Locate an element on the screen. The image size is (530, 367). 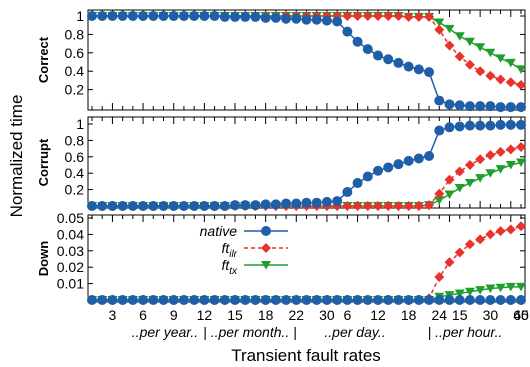
legend-label: native is located at coordinates (219, 231).